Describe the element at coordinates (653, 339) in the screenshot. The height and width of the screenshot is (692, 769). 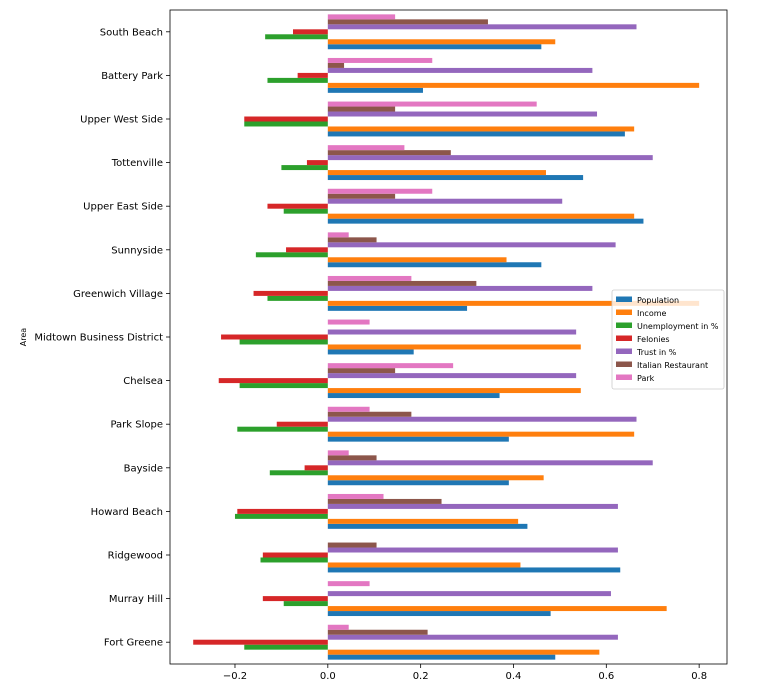
I see `legend-entry: Felonies` at that location.